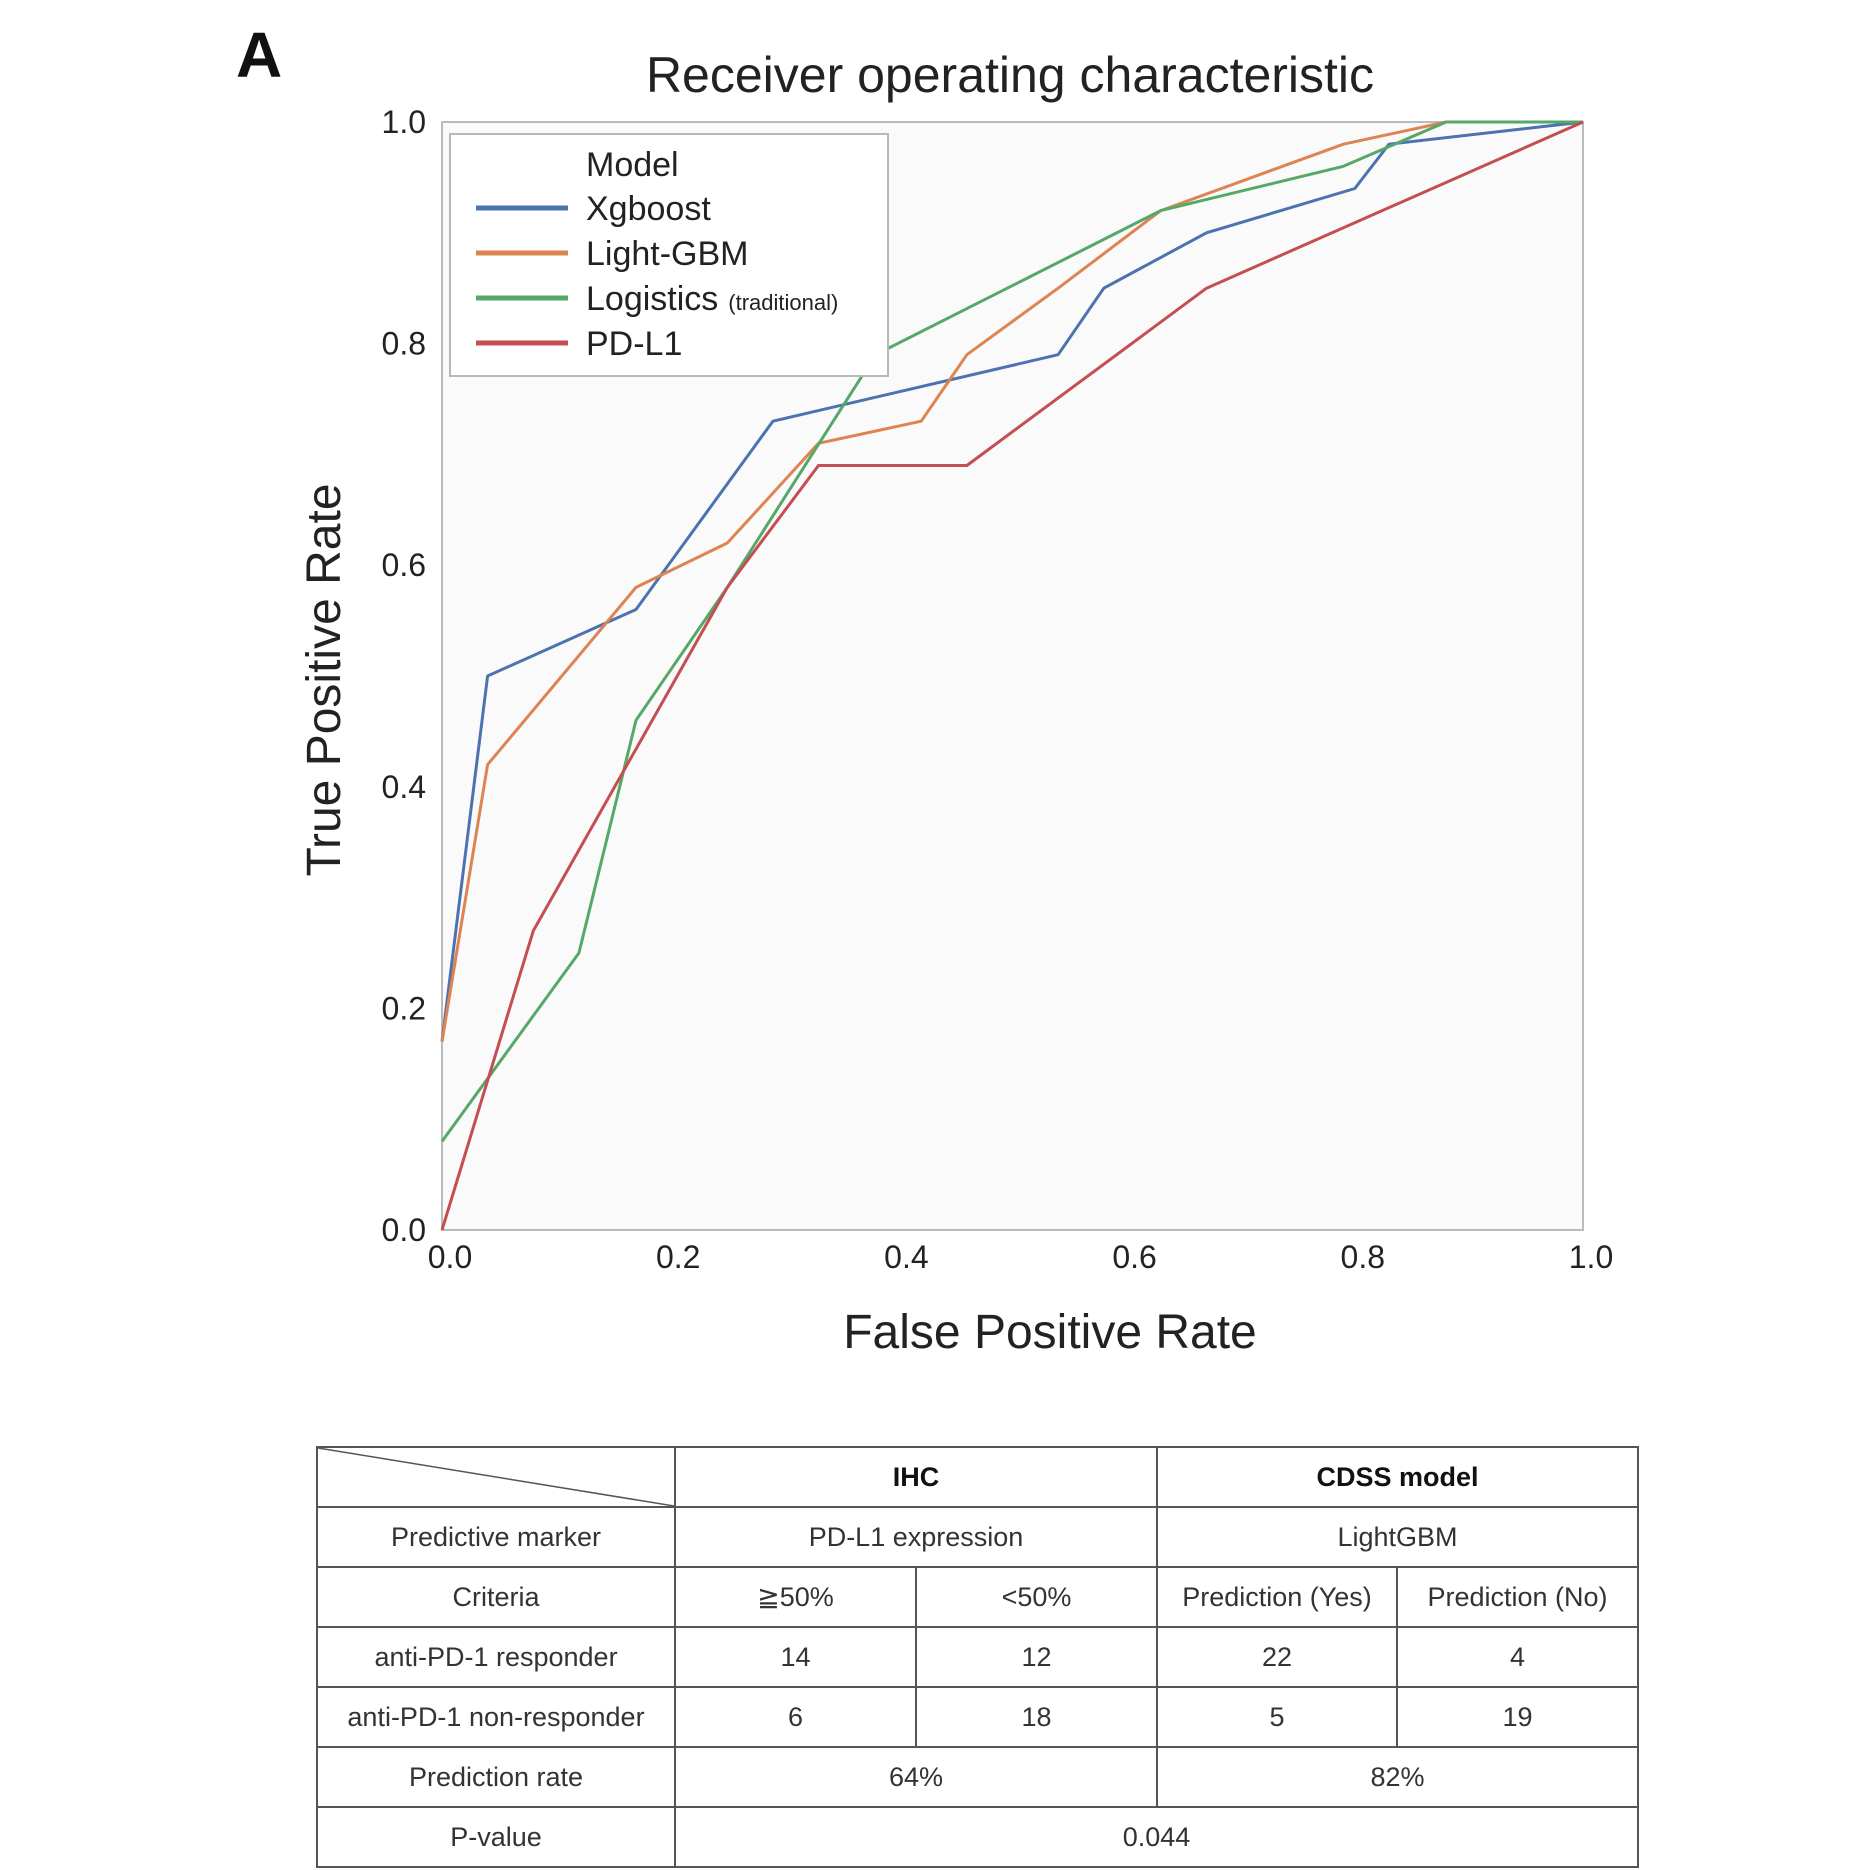 The image size is (1870, 1870). Describe the element at coordinates (1517, 1657) in the screenshot. I see `table-cell: 4` at that location.